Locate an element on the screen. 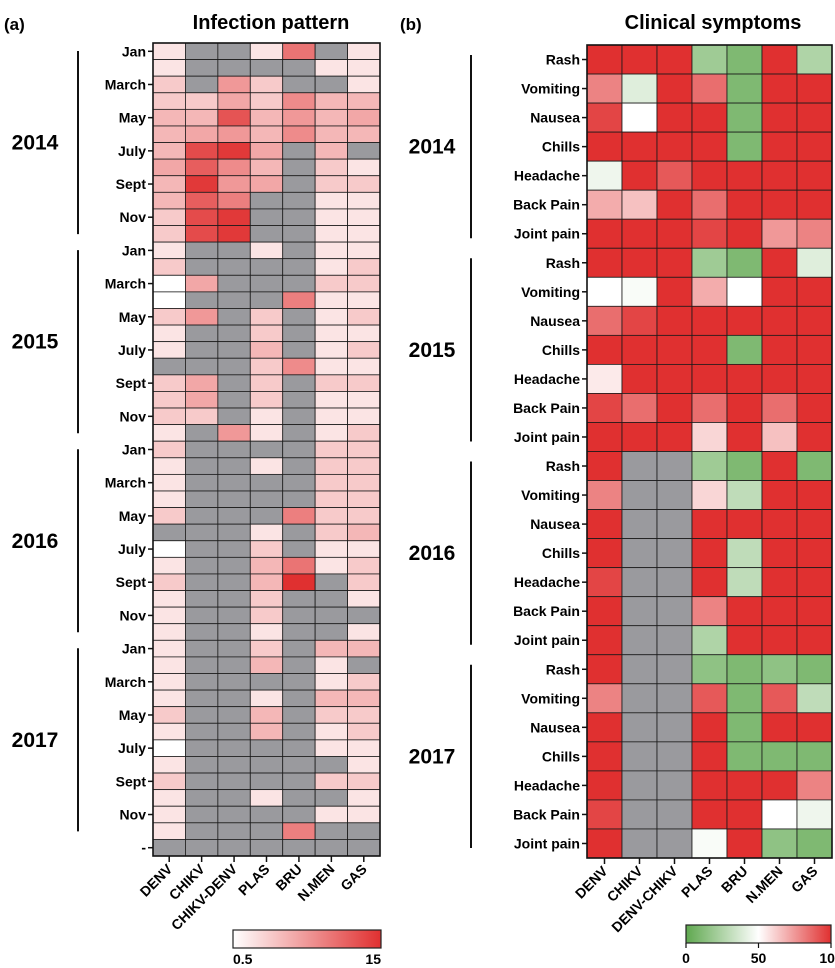 Image resolution: width=835 pixels, height=968 pixels. row-label: May is located at coordinates (132, 118).